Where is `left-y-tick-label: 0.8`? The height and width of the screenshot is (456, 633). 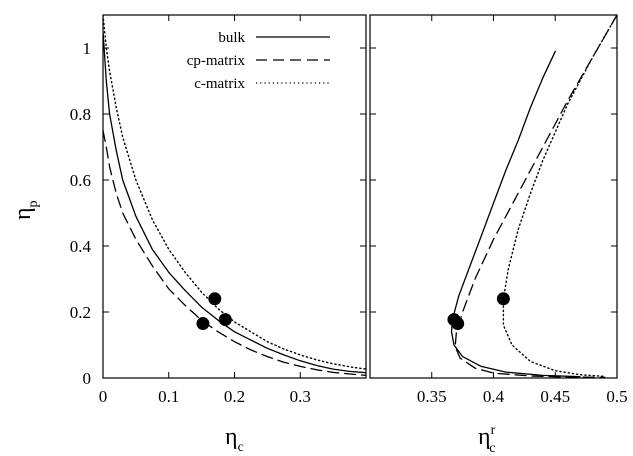
left-y-tick-label: 0.8 is located at coordinates (80, 114).